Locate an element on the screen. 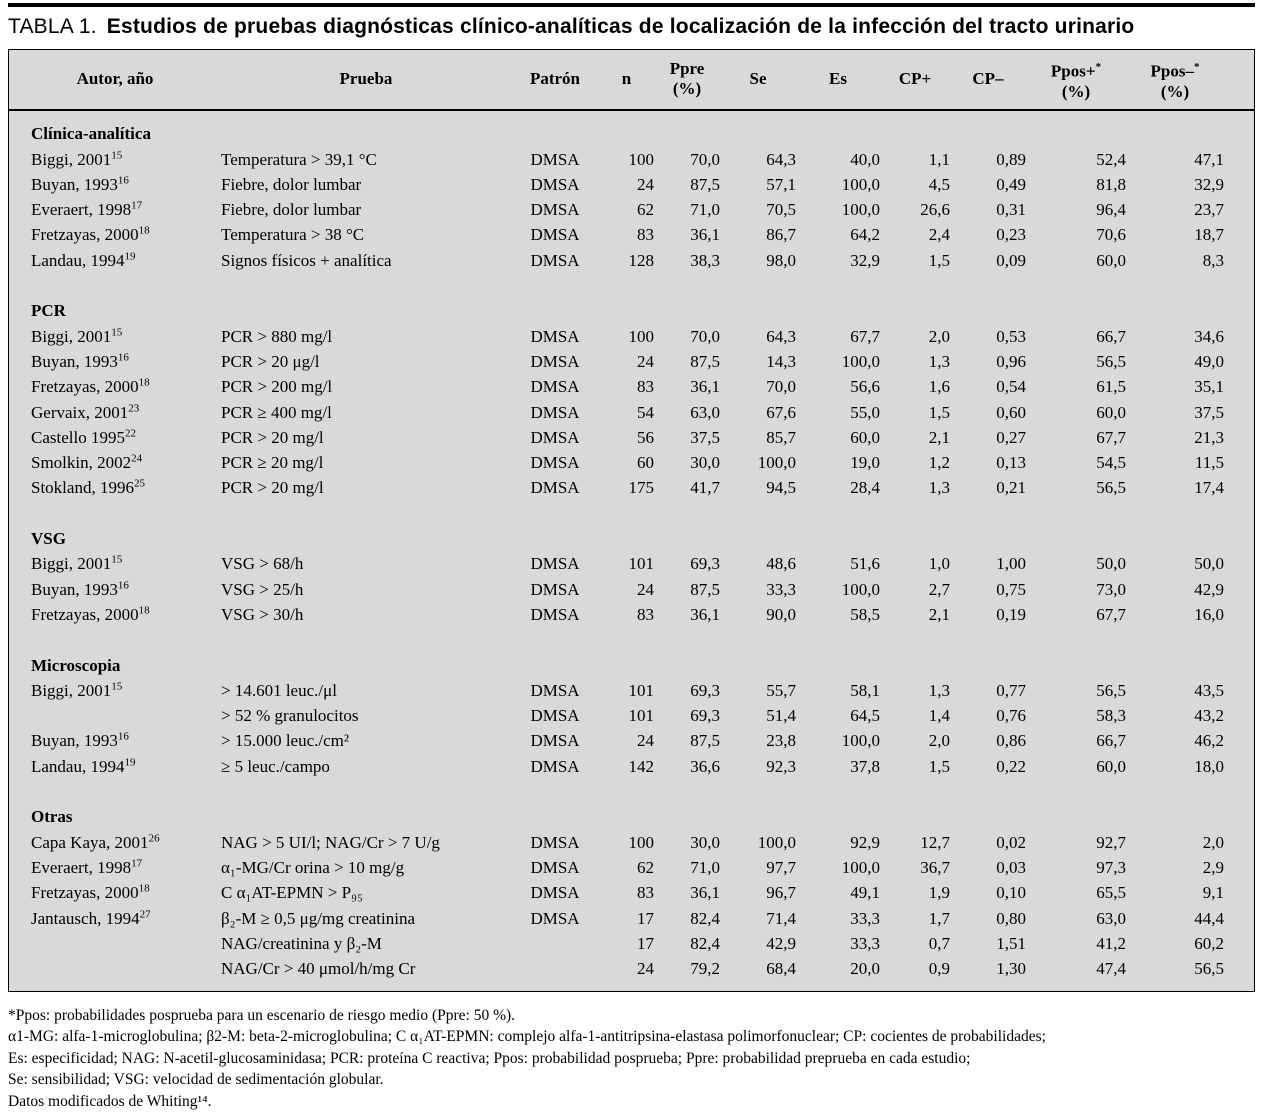  cell-ppos-neg: 49,0 is located at coordinates (1209, 361).